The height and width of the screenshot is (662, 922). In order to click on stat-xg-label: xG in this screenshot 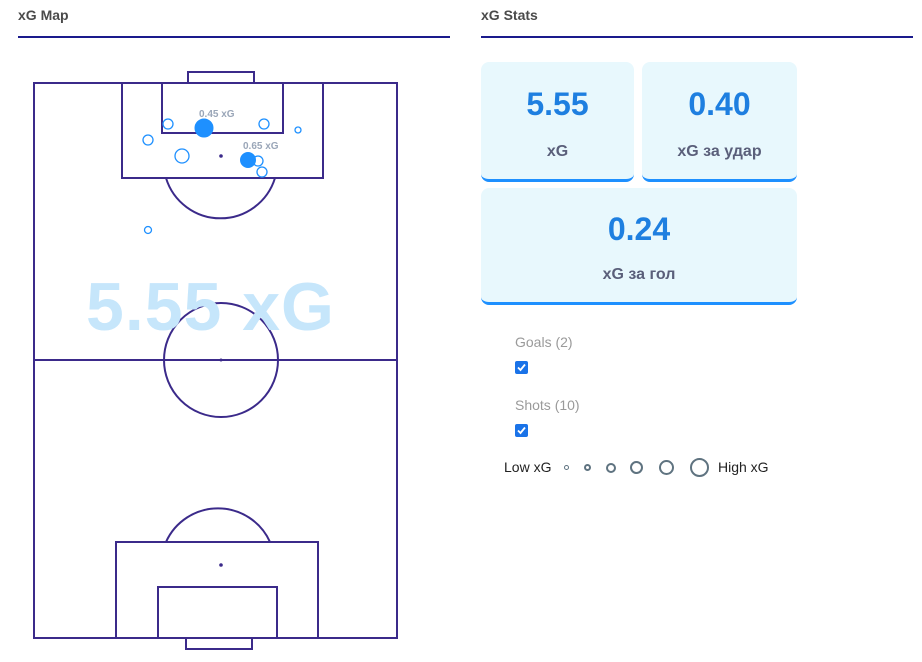, I will do `click(557, 151)`.